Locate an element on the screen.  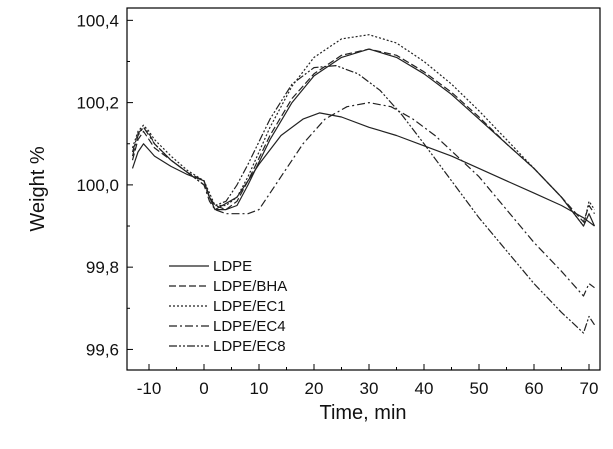
legend-label: LDPE/EC1 is located at coordinates (249, 306).